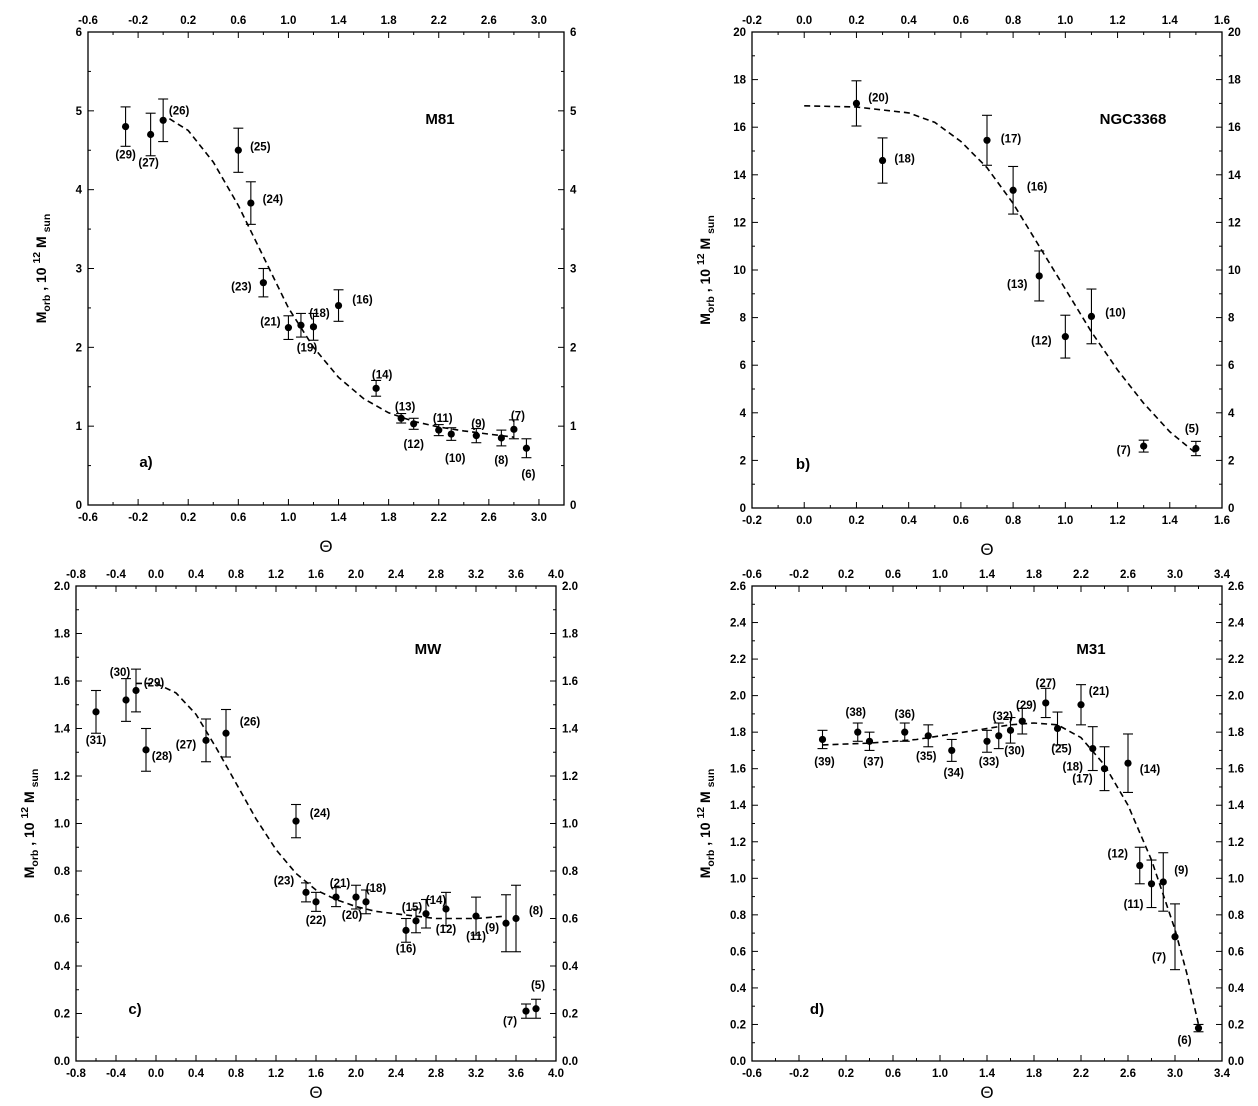 The height and width of the screenshot is (1106, 1258). I want to click on y-tick-label-left: 4, so click(79, 191).